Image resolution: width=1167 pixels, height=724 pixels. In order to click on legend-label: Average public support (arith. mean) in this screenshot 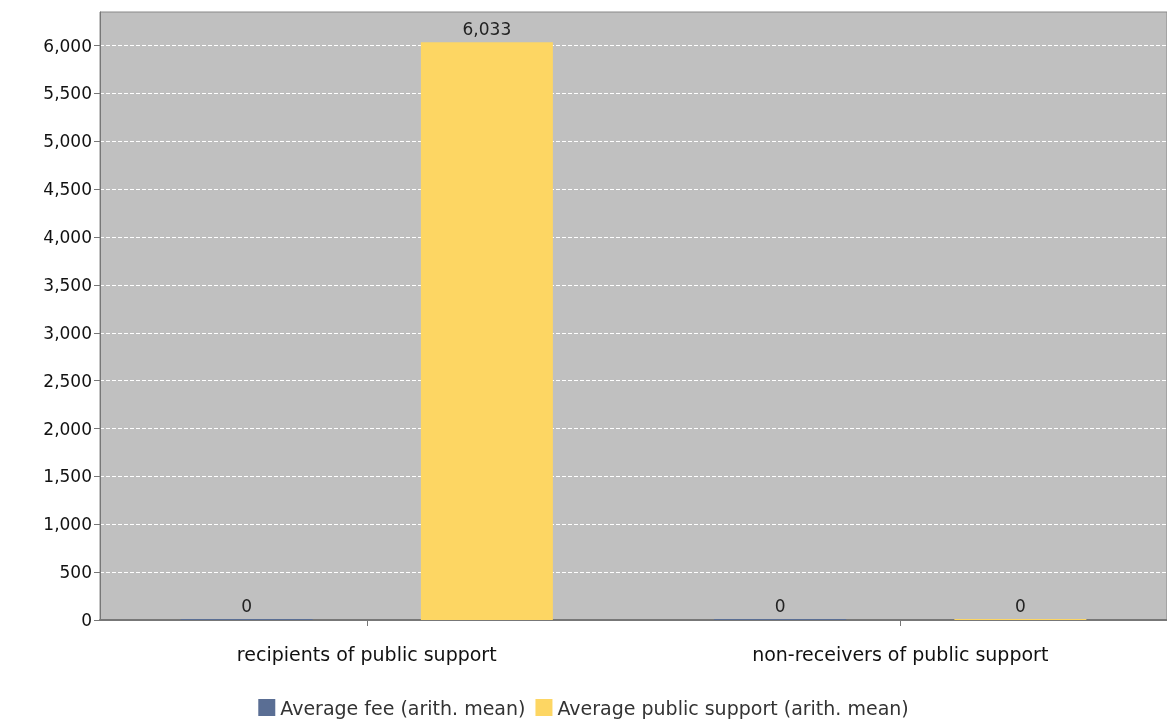, I will do `click(733, 707)`.